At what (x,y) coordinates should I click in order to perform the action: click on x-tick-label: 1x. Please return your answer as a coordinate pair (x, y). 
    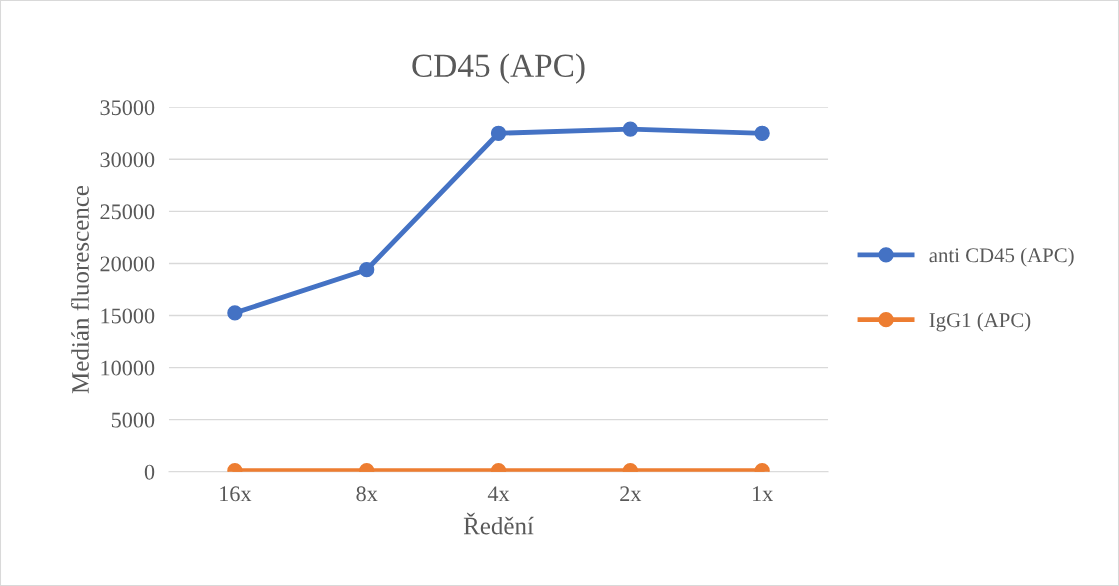
    Looking at the image, I should click on (762, 494).